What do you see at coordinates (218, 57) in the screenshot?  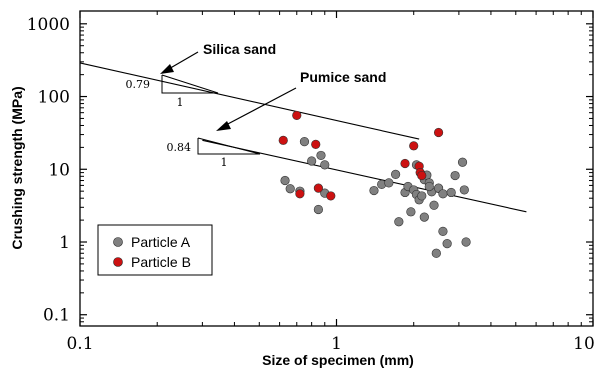 I see `silica-sand-annotation: Silica sand` at bounding box center [218, 57].